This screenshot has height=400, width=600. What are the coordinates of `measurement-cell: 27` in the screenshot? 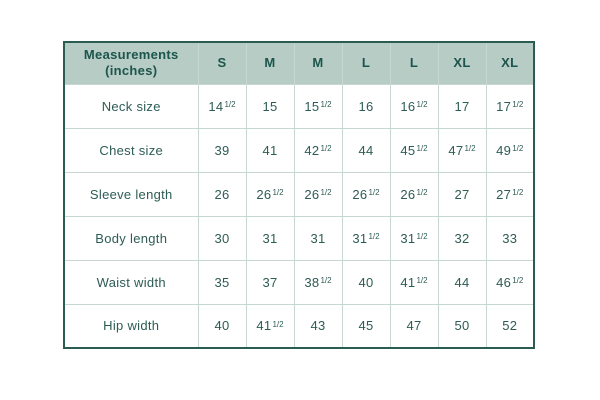 It's located at (462, 194).